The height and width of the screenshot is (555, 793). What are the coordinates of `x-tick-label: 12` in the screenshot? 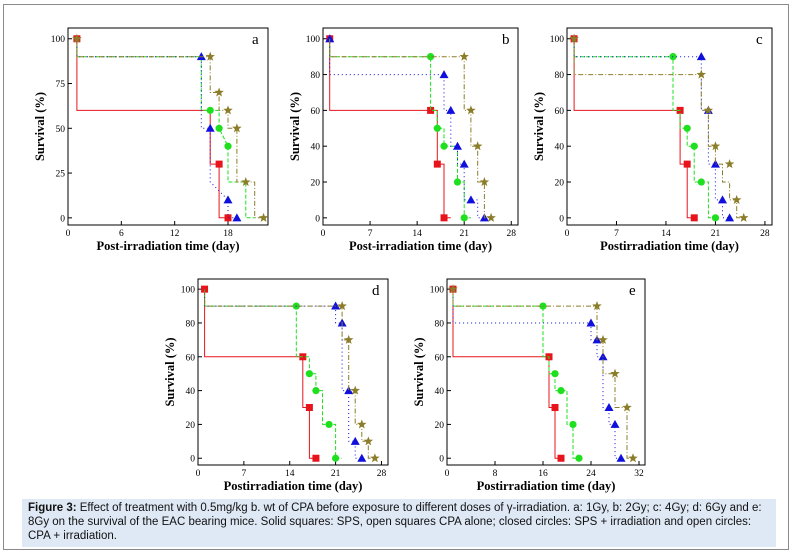 It's located at (175, 234).